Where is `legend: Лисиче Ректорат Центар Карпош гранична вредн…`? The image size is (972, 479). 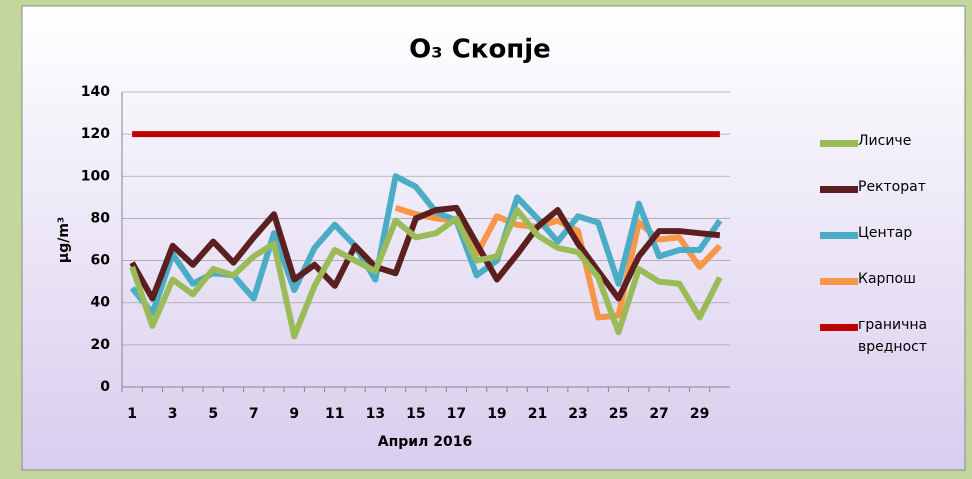 legend: Лисиче Ректорат Центар Карпош гранична вредн… is located at coordinates (895, 248).